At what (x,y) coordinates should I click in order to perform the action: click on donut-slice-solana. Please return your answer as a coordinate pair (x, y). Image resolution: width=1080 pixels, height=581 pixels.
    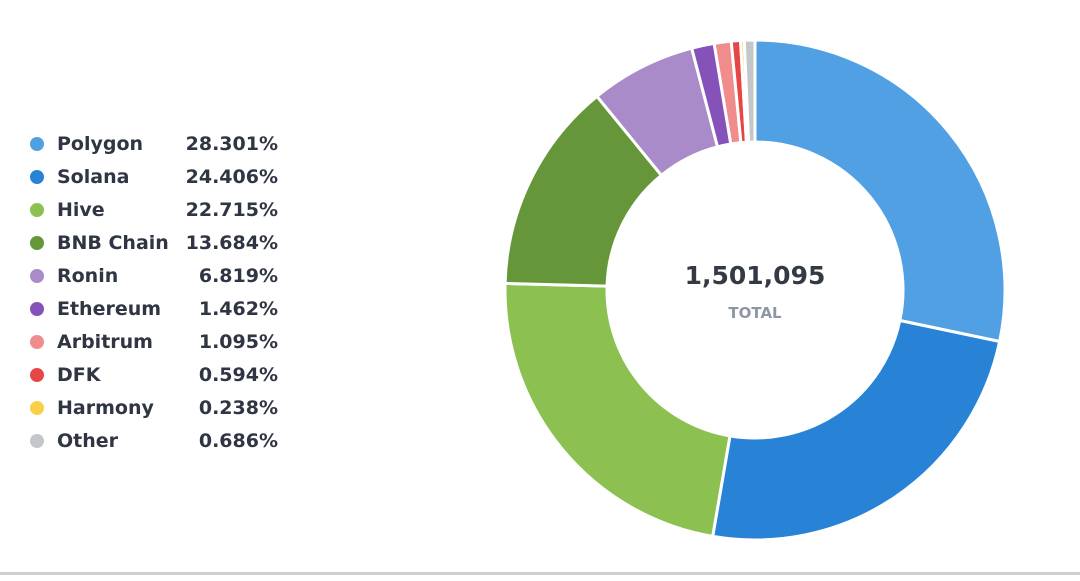
    Looking at the image, I should click on (856, 430).